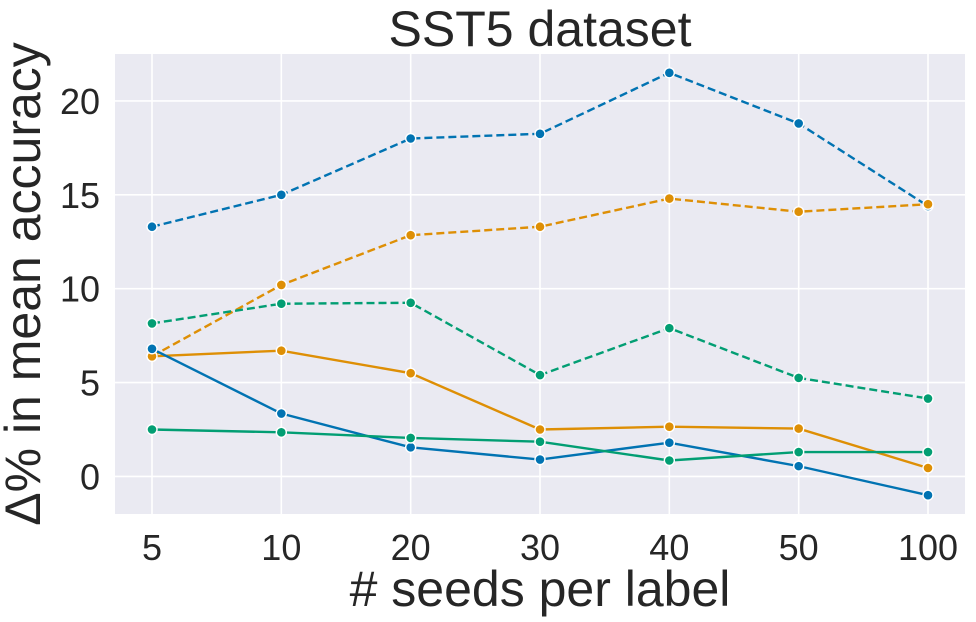 This screenshot has height=622, width=976. I want to click on y-tick-label: 0, so click(90, 476).